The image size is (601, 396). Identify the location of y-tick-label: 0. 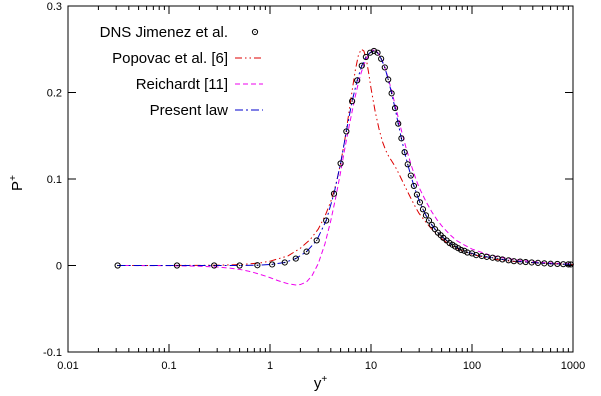
(59, 267).